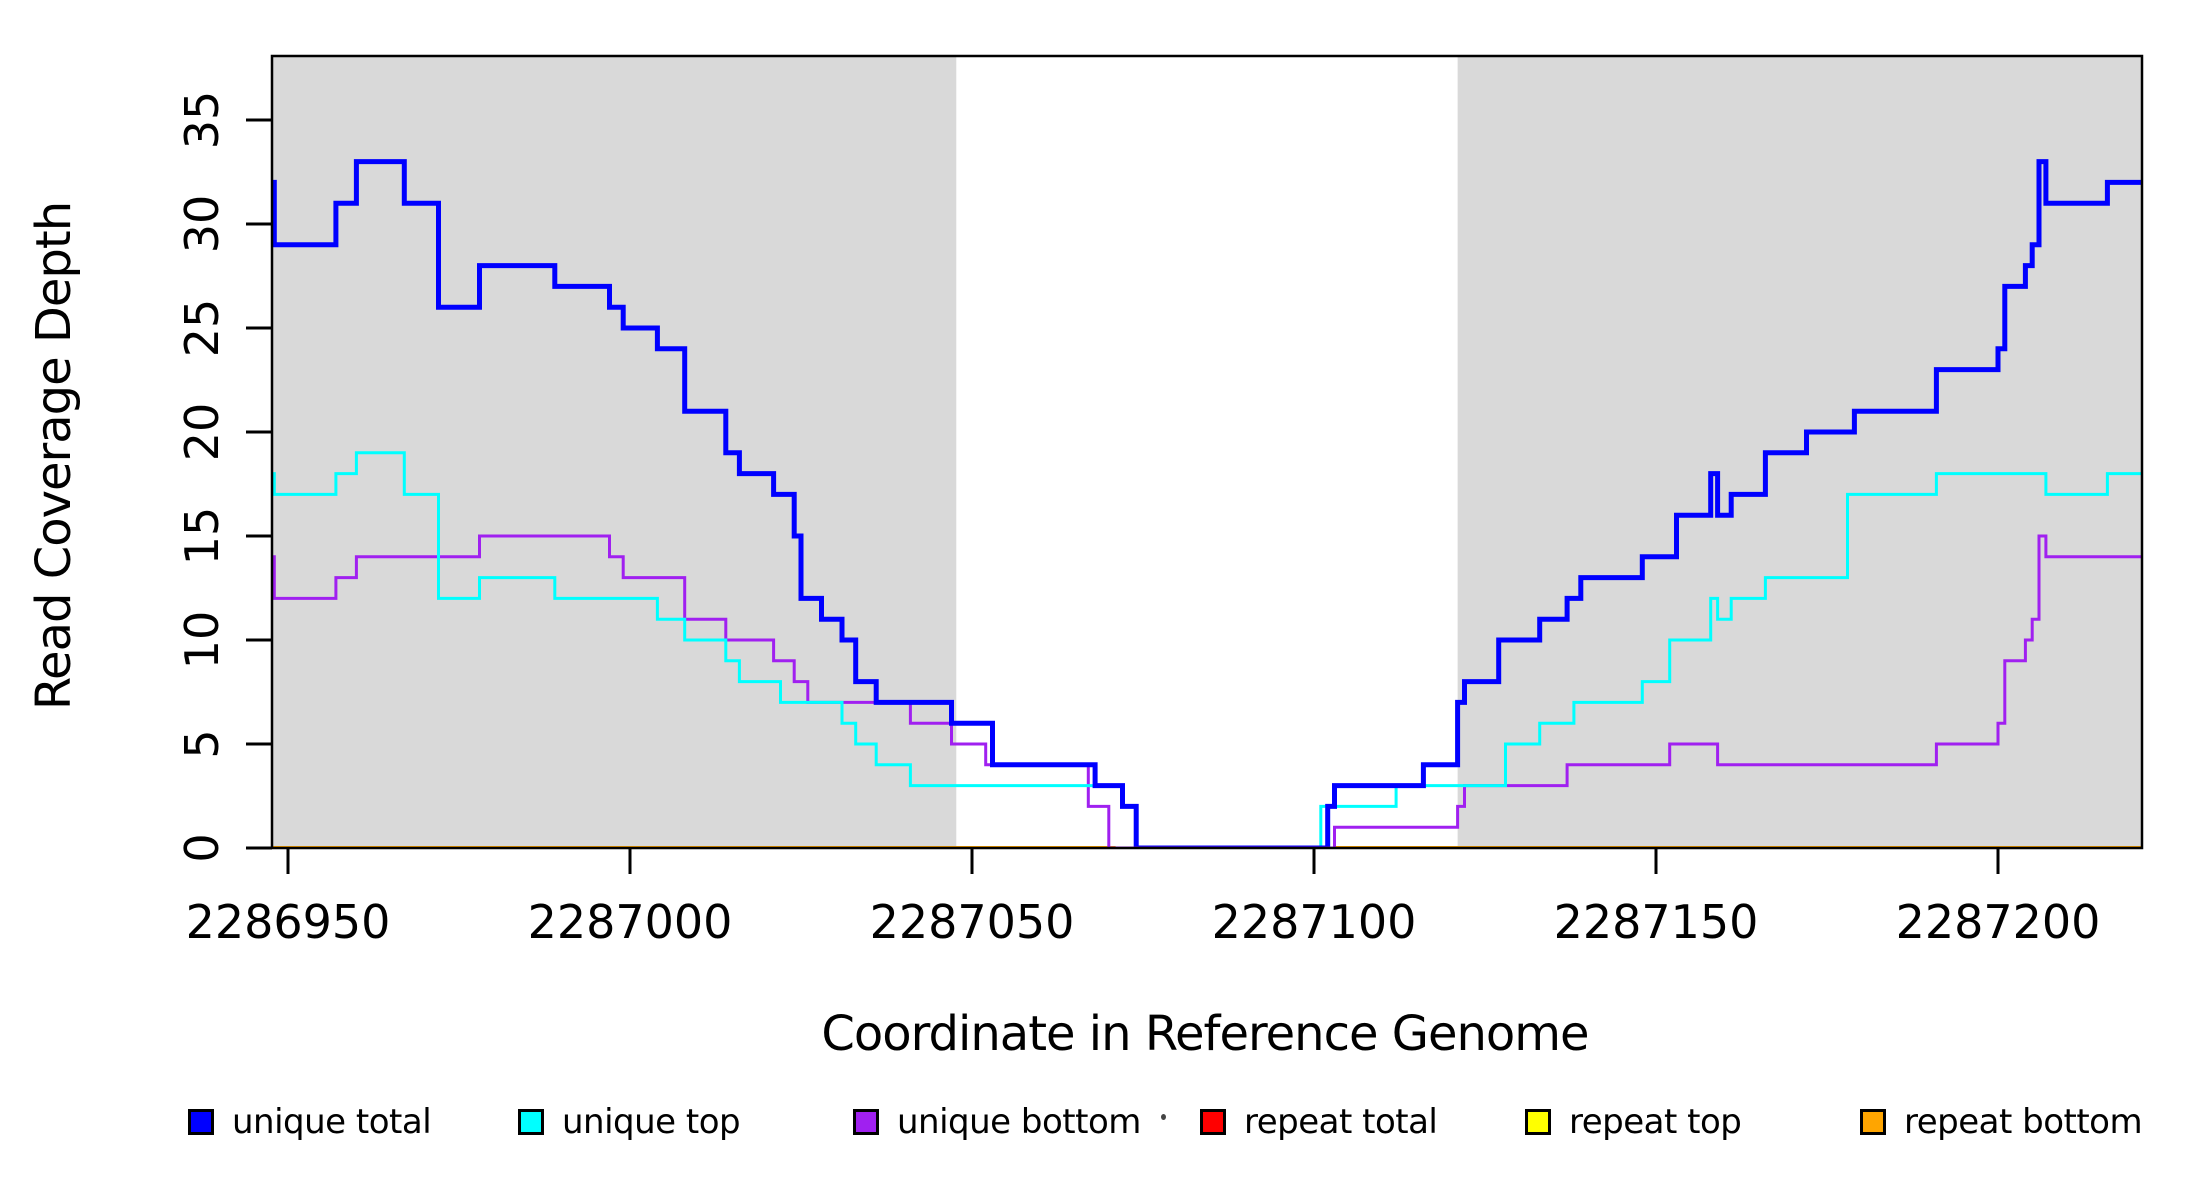 The height and width of the screenshot is (1200, 2200). Describe the element at coordinates (202, 224) in the screenshot. I see `y-tick-label: 30` at that location.